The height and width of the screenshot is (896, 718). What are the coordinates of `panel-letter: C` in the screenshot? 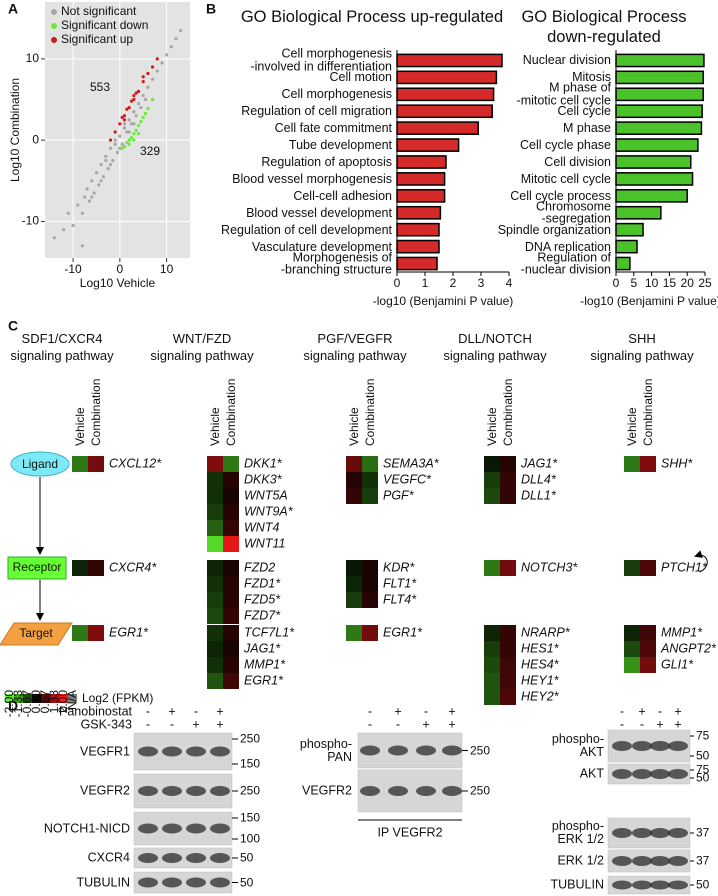 It's located at (13, 325).